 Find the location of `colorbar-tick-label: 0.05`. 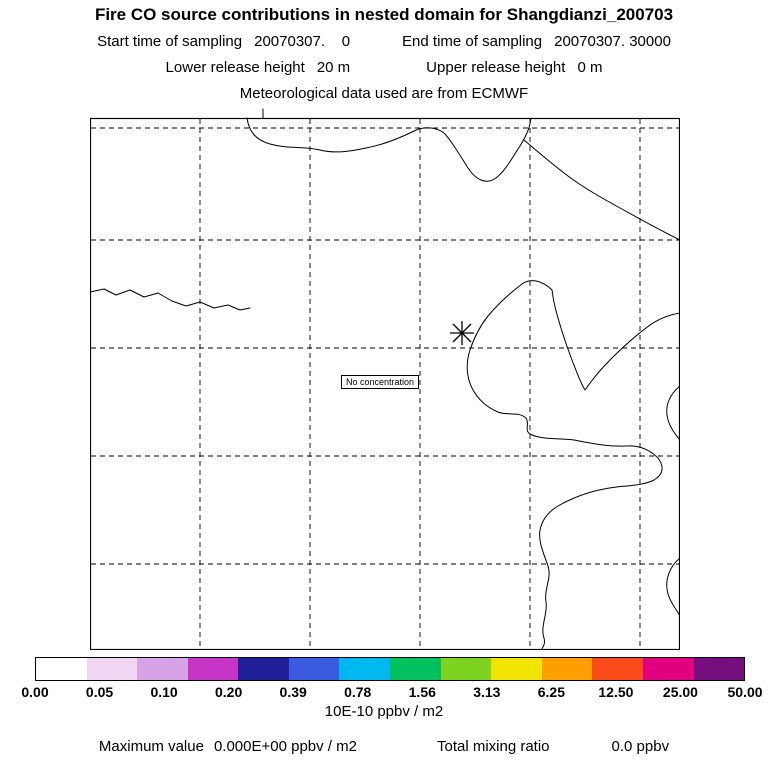

colorbar-tick-label: 0.05 is located at coordinates (99, 692).